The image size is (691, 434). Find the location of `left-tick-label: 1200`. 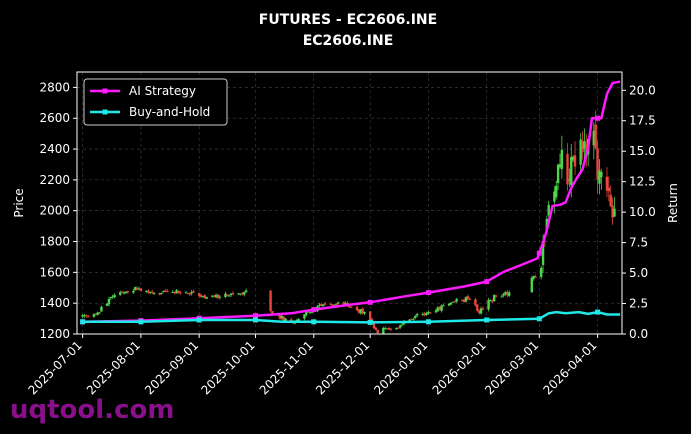

left-tick-label: 1200 is located at coordinates (54, 334).